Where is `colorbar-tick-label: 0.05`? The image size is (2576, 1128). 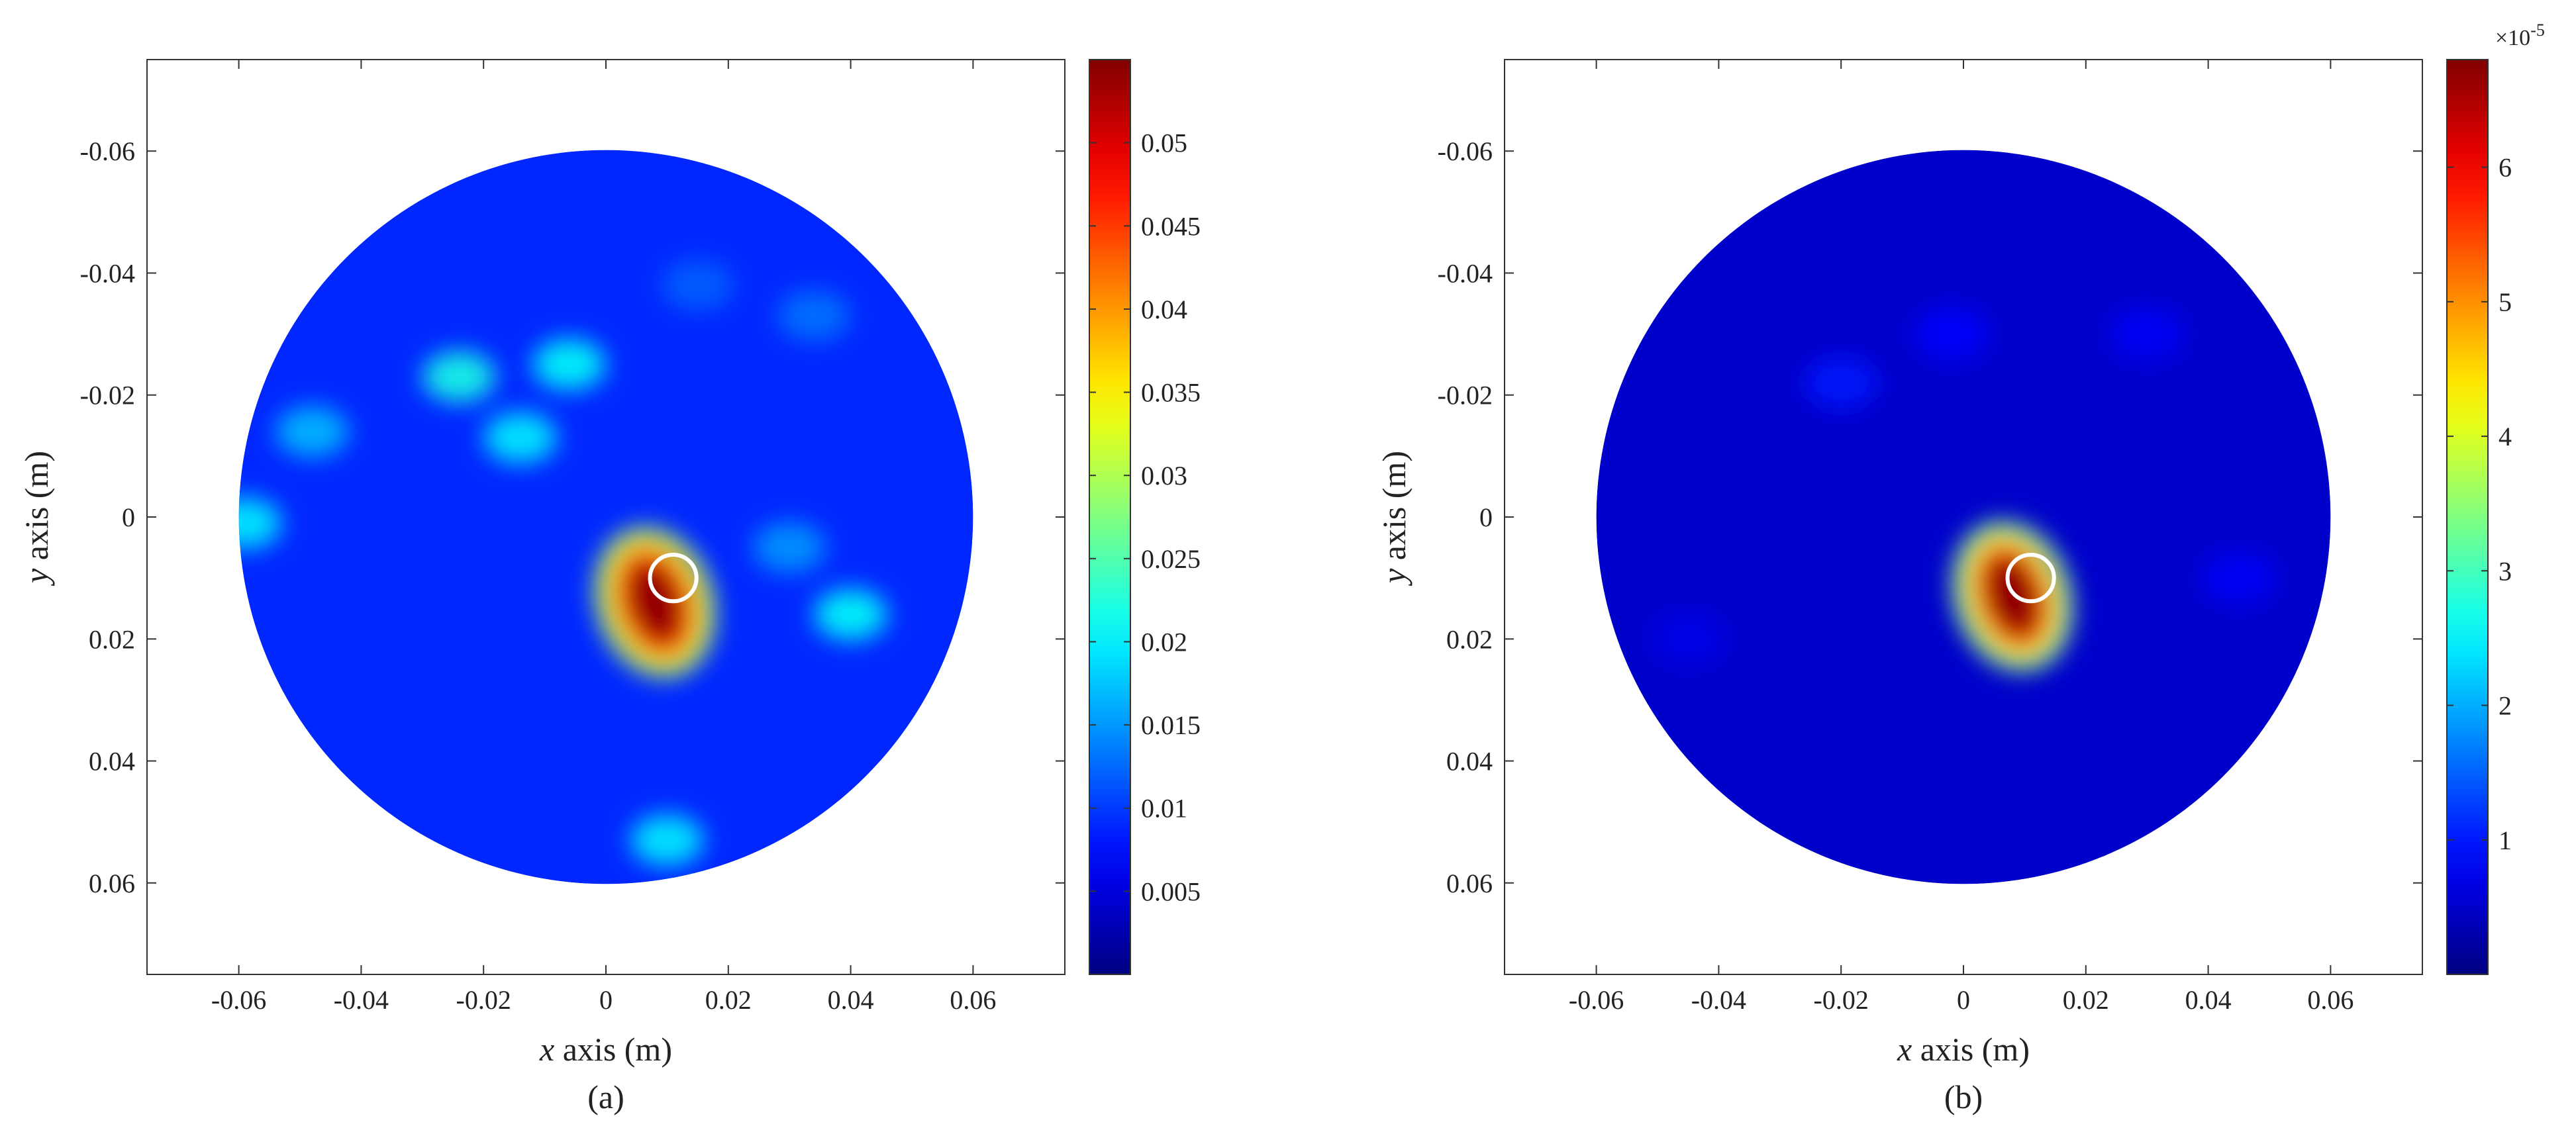 colorbar-tick-label: 0.05 is located at coordinates (1164, 143).